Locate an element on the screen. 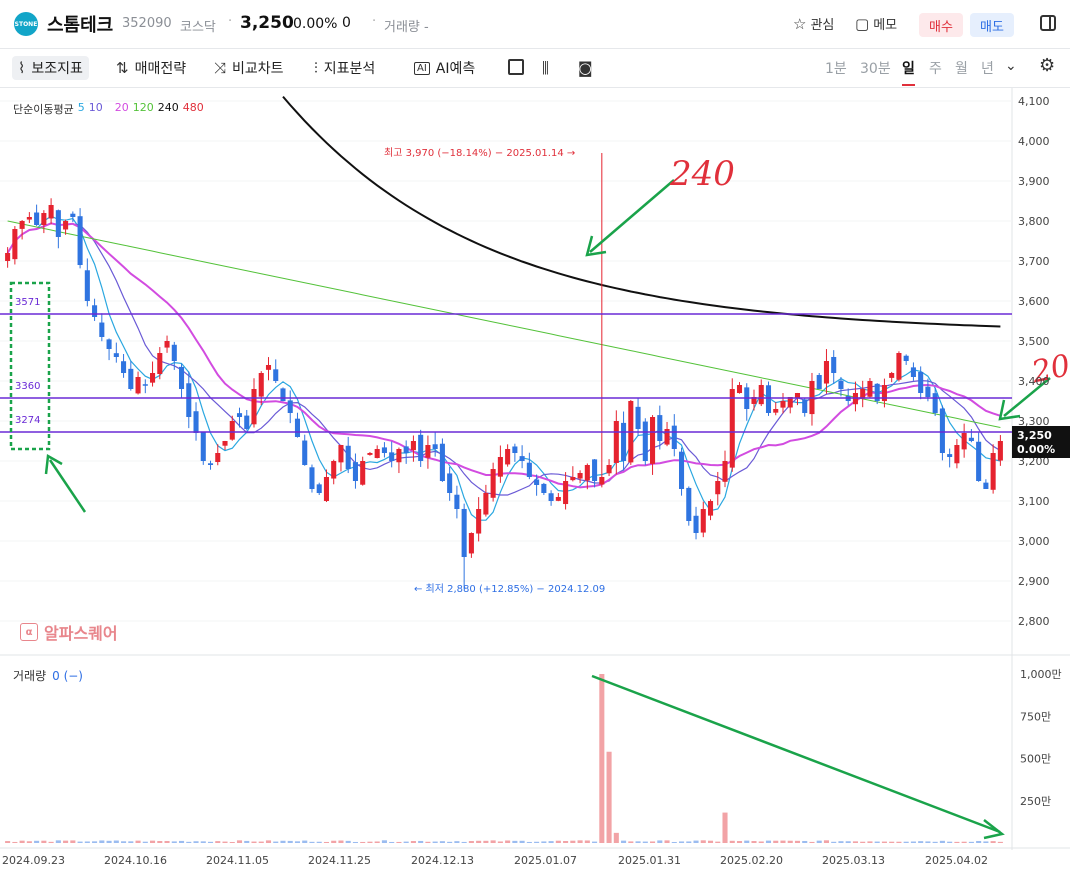 Image resolution: width=1070 pixels, height=878 pixels. period-30min: 30분 is located at coordinates (875, 69).